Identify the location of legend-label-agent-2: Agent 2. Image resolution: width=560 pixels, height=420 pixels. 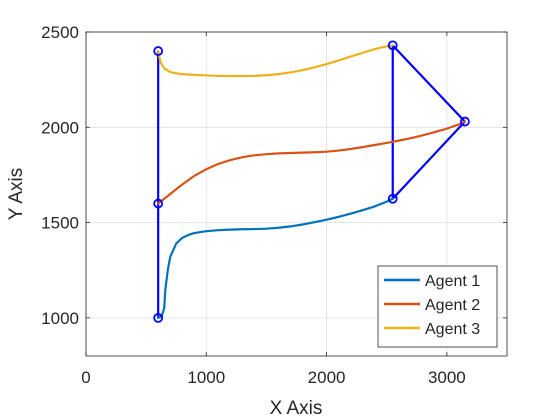
(452, 305).